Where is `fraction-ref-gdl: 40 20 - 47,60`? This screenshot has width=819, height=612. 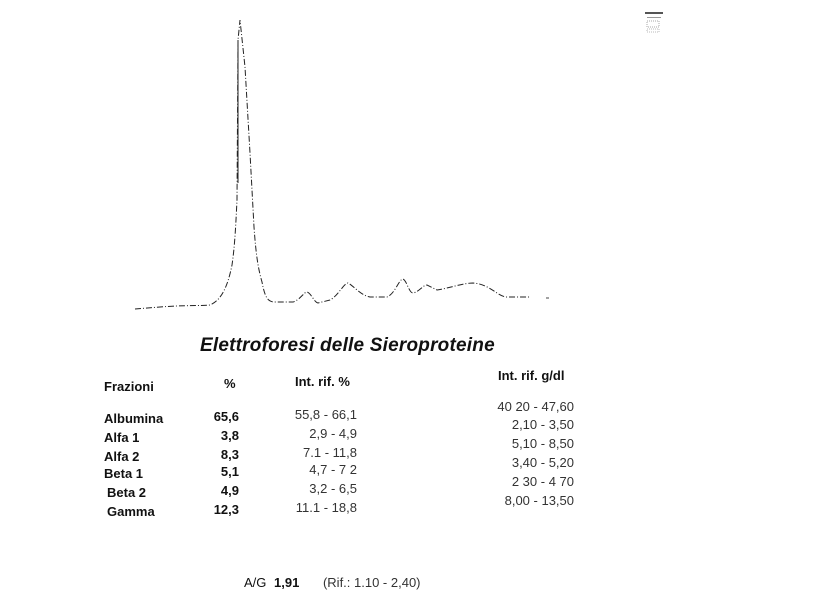 fraction-ref-gdl: 40 20 - 47,60 is located at coordinates (535, 406).